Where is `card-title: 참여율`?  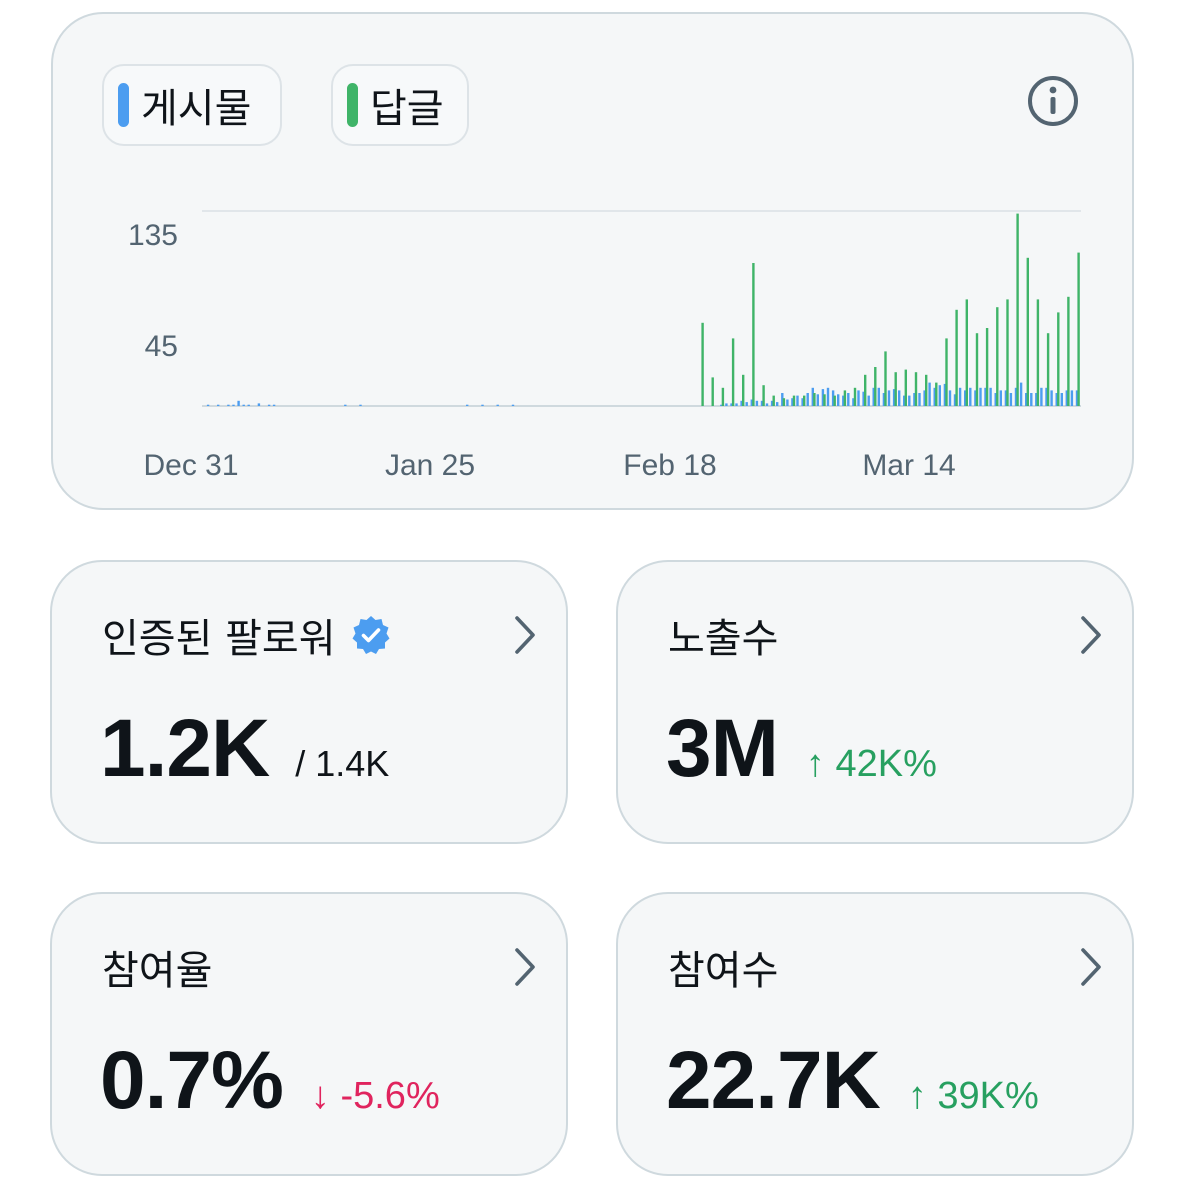 card-title: 참여율 is located at coordinates (157, 967).